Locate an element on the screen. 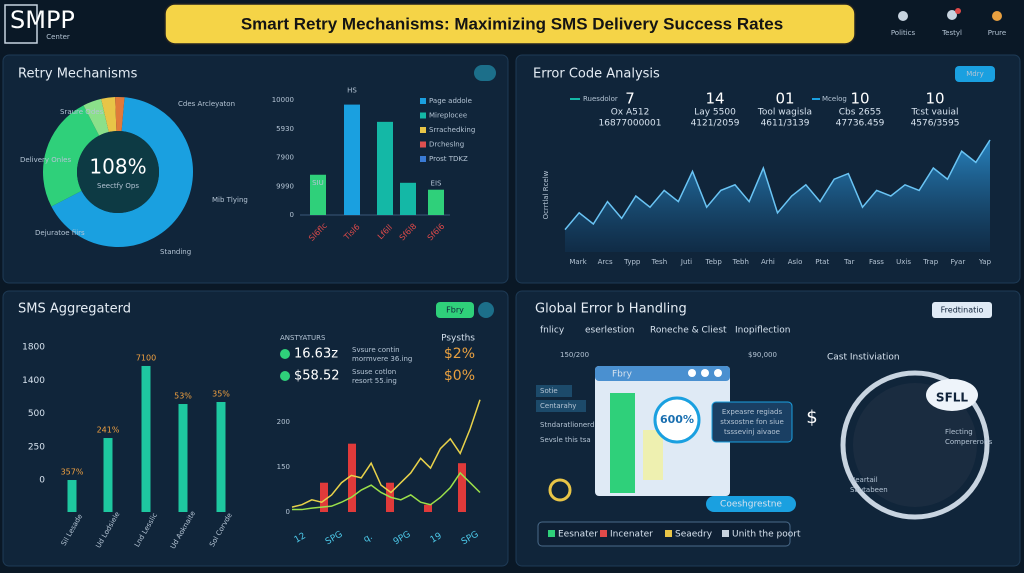  label: Eesnater is located at coordinates (578, 535).